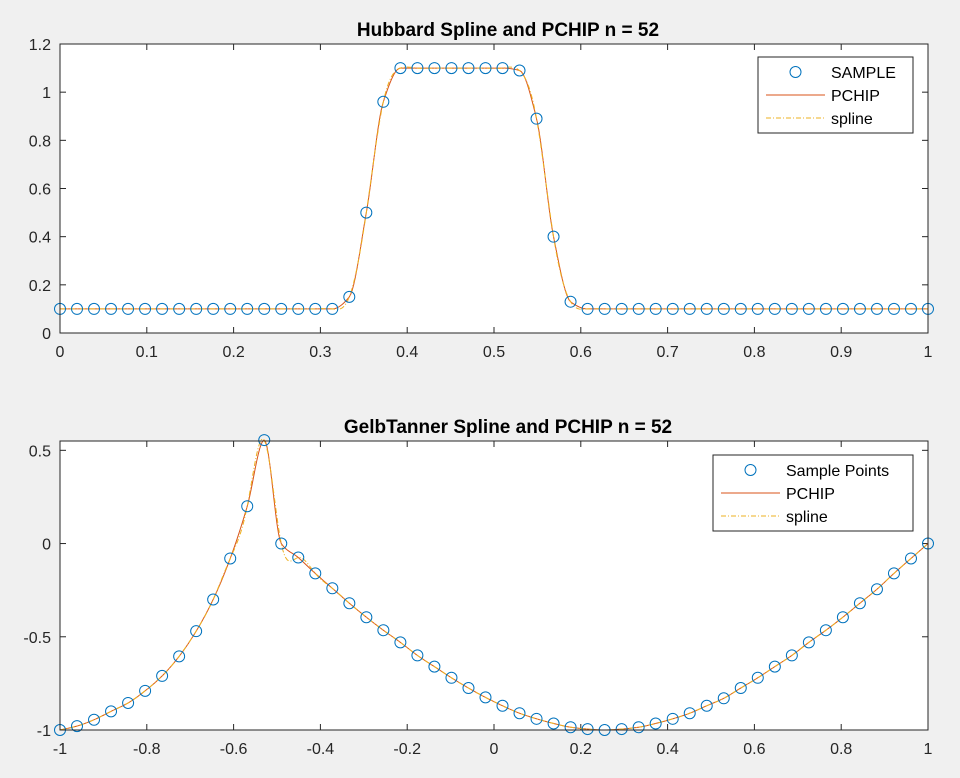 The width and height of the screenshot is (960, 778). What do you see at coordinates (494, 352) in the screenshot?
I see `x-tick-label: 0.5` at bounding box center [494, 352].